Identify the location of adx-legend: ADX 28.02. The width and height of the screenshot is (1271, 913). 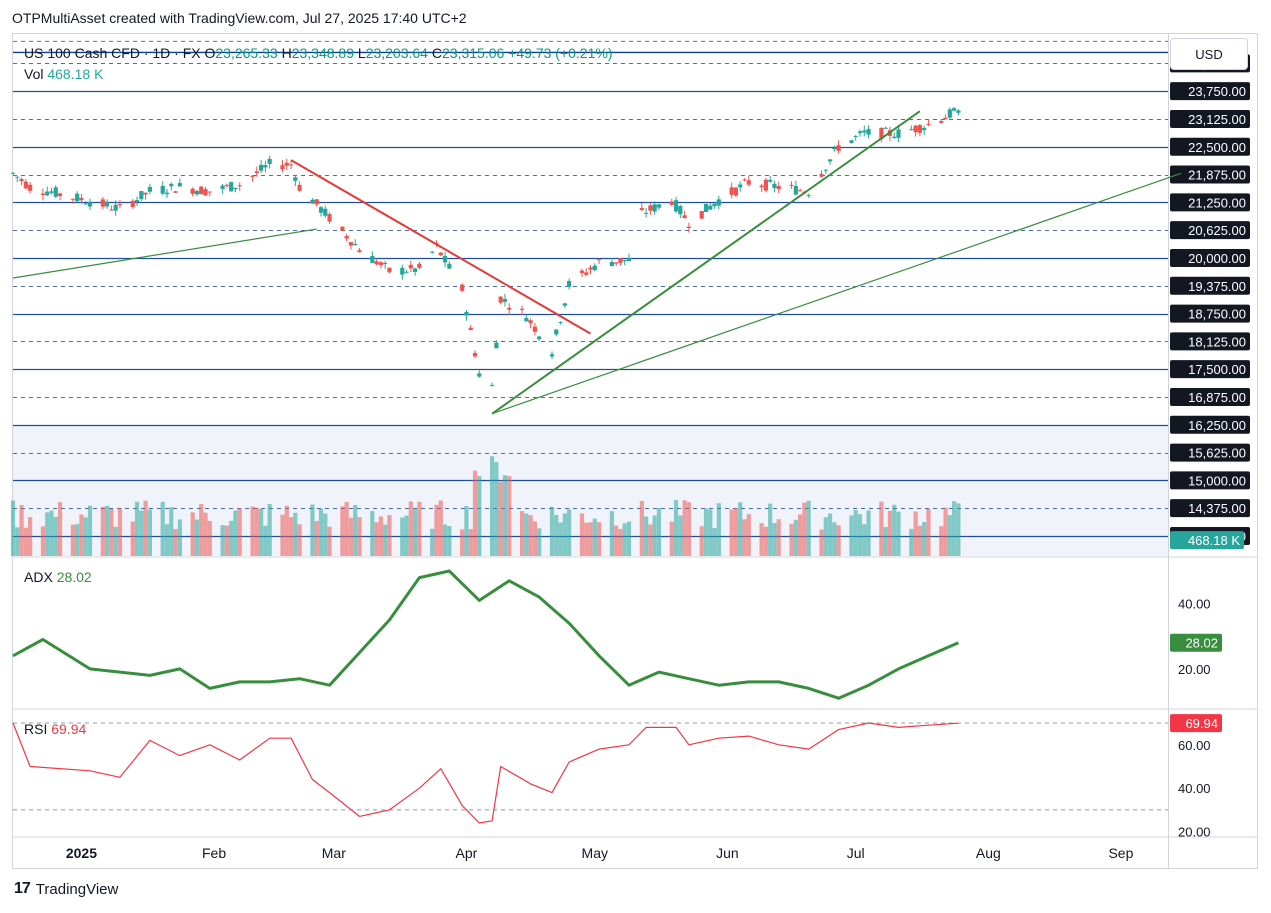
(58, 577).